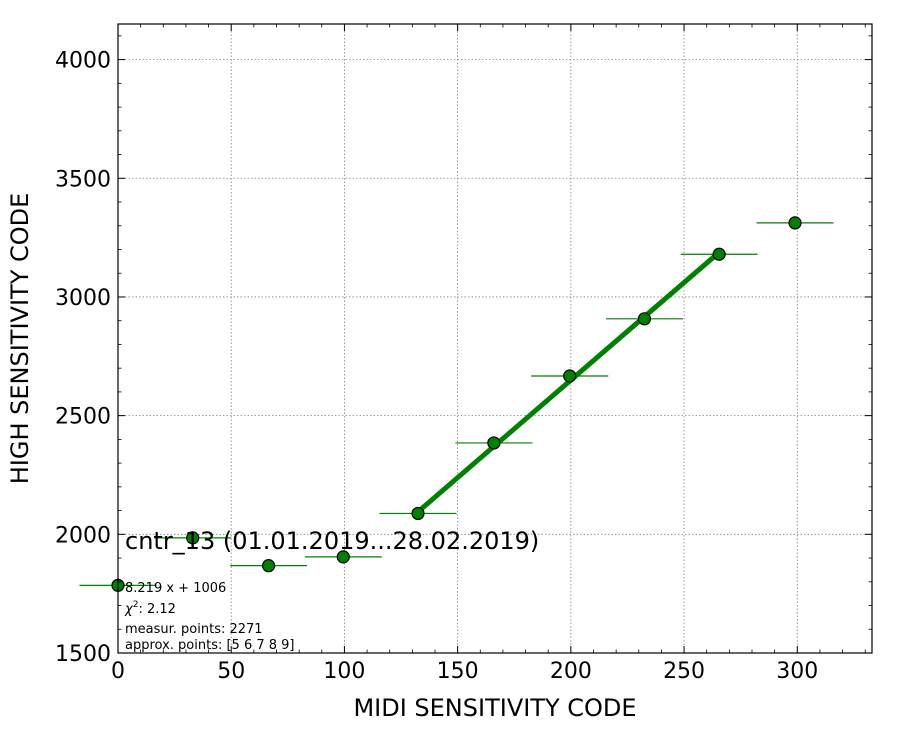 This screenshot has height=750, width=900. What do you see at coordinates (83, 298) in the screenshot?
I see `y-tick-label: 3000` at bounding box center [83, 298].